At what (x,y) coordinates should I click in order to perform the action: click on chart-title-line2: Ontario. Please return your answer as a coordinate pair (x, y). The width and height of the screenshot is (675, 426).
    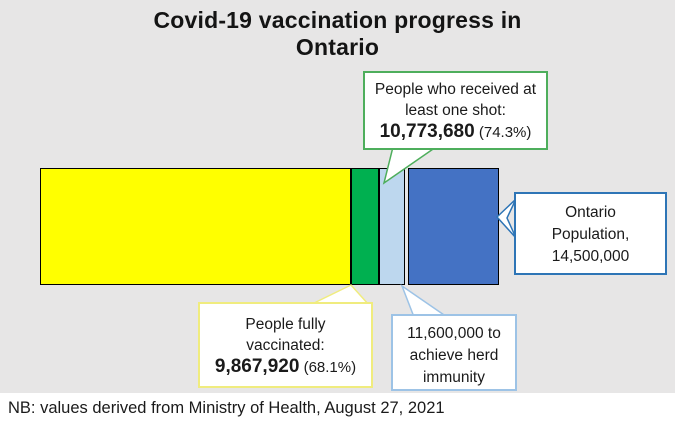
    Looking at the image, I should click on (337, 47).